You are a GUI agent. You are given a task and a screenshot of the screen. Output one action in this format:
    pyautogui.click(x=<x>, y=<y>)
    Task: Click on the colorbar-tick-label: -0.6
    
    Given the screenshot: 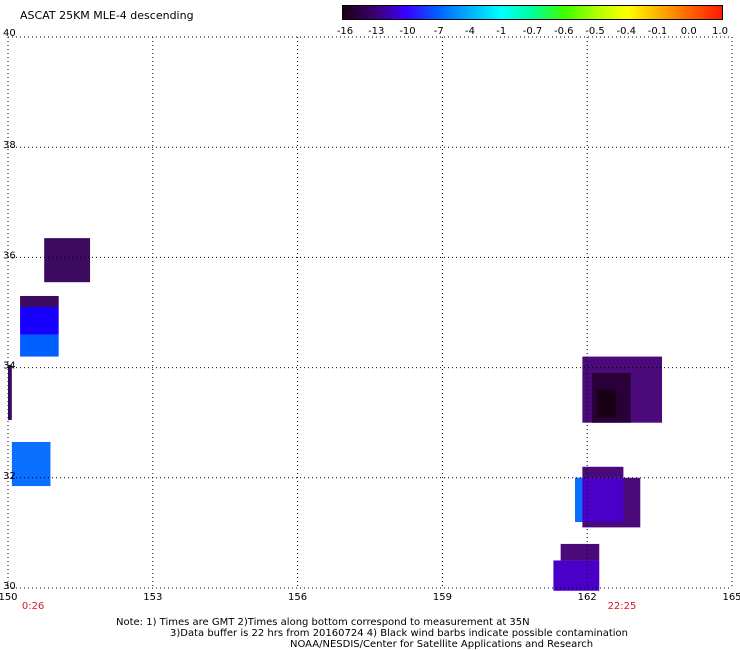 What is the action you would take?
    pyautogui.click(x=563, y=31)
    